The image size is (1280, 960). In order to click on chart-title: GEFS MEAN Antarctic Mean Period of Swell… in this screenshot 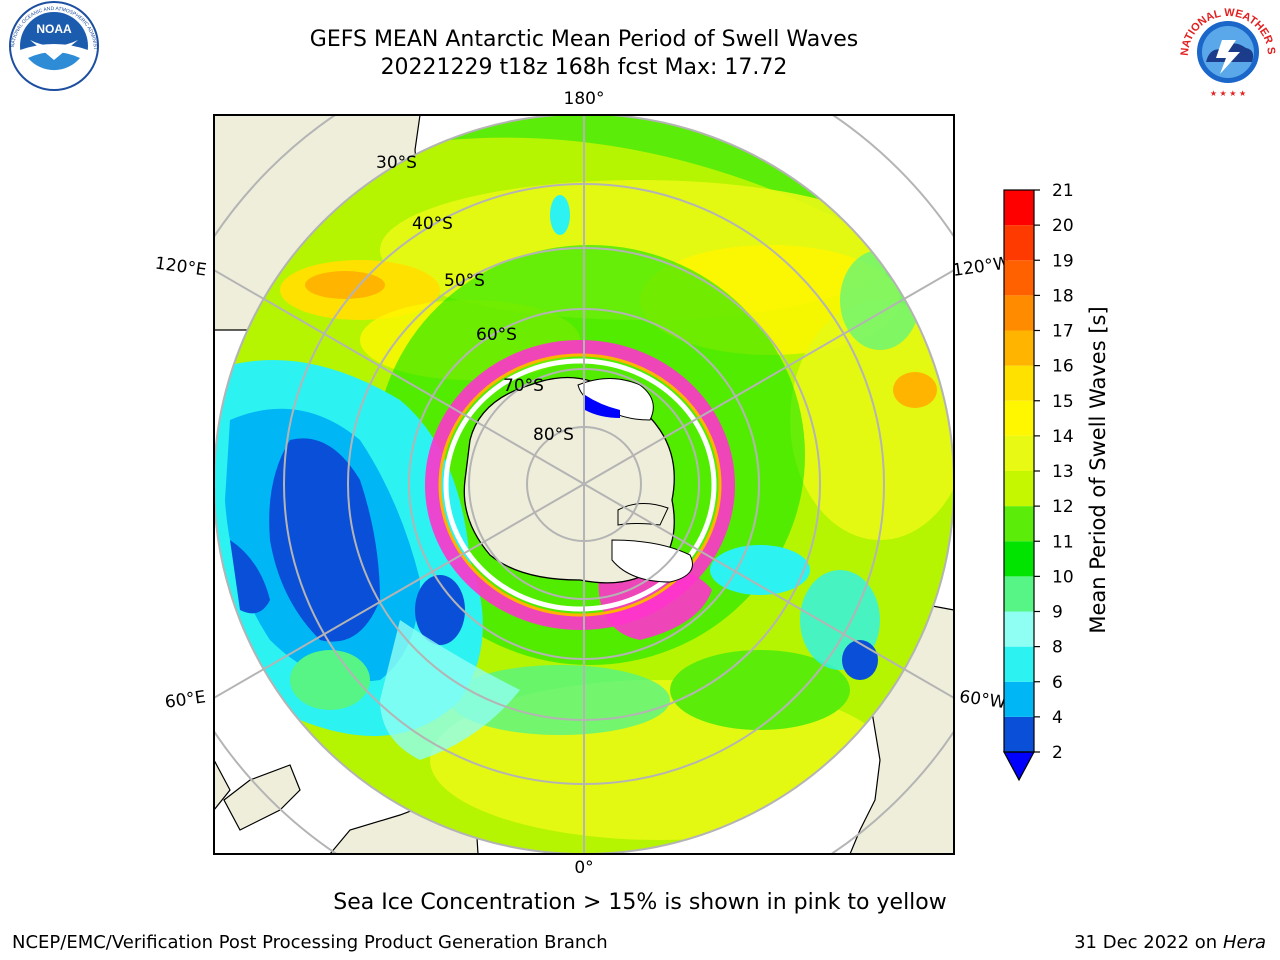, I will do `click(584, 39)`.